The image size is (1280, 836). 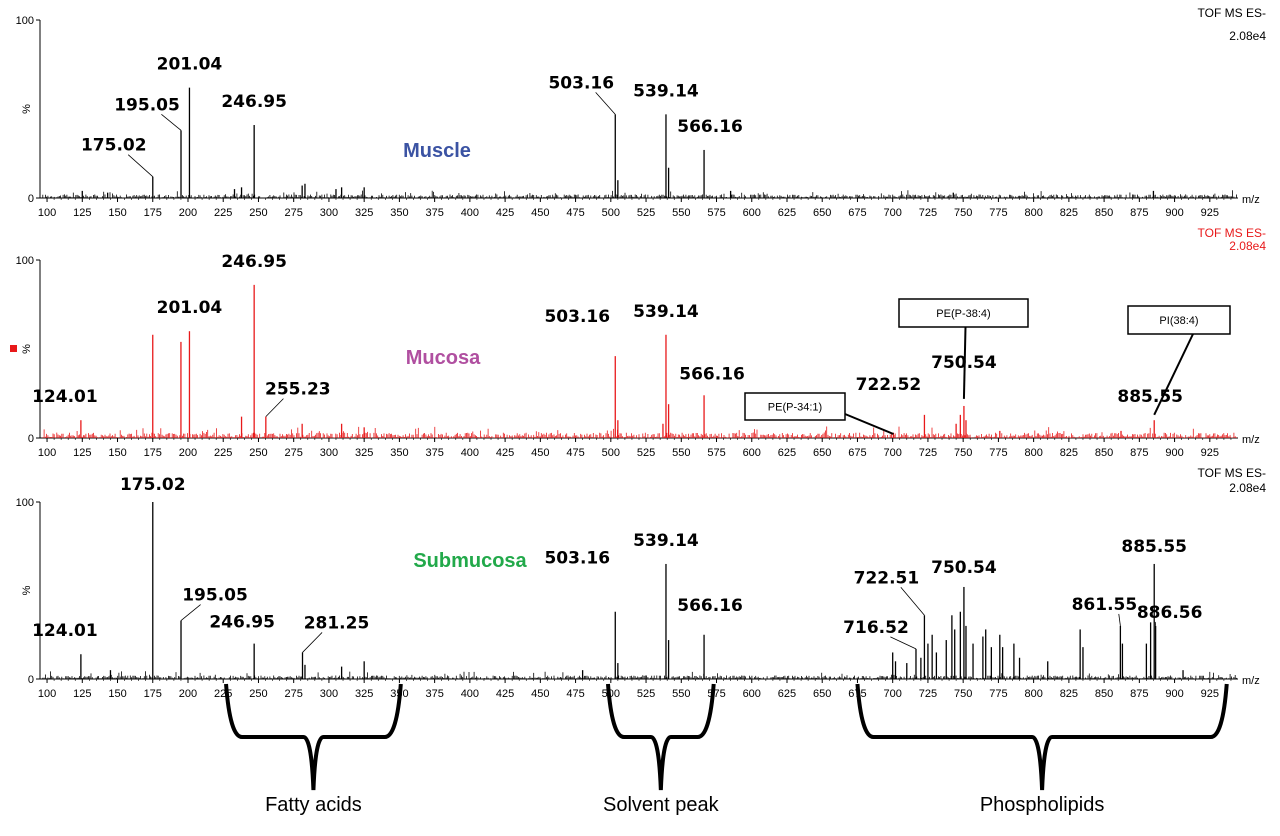 What do you see at coordinates (646, 213) in the screenshot?
I see `x-tick-label: 525` at bounding box center [646, 213].